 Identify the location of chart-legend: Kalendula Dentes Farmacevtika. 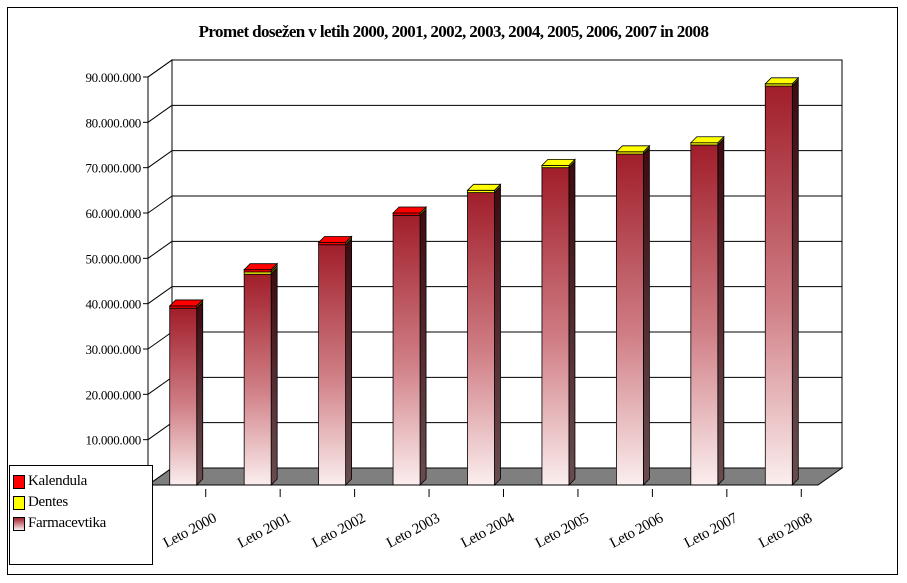
(81, 515).